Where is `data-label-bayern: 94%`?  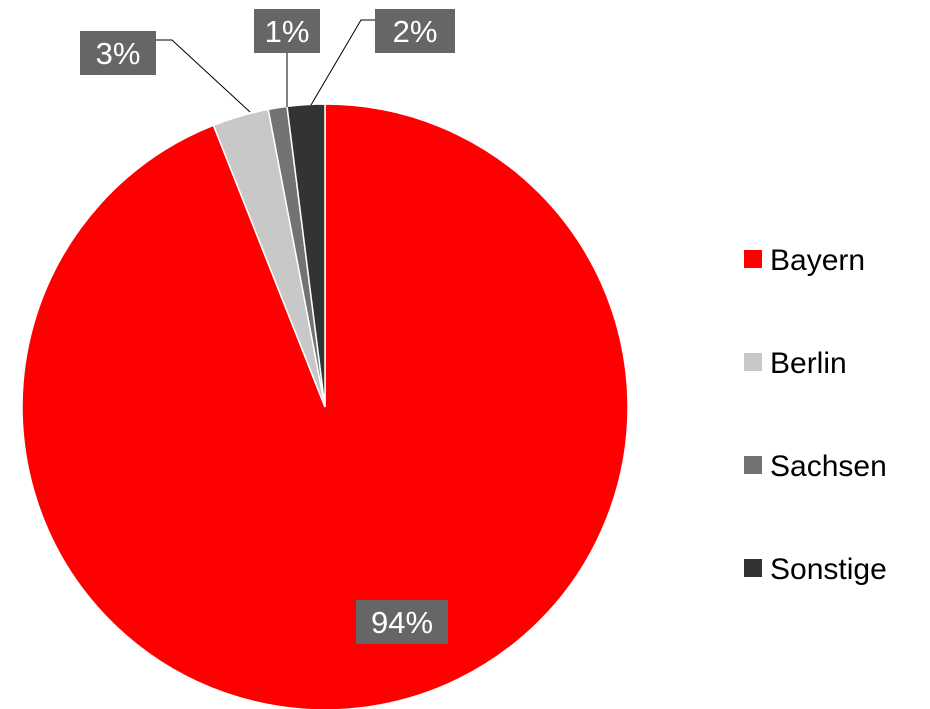
data-label-bayern: 94% is located at coordinates (402, 622).